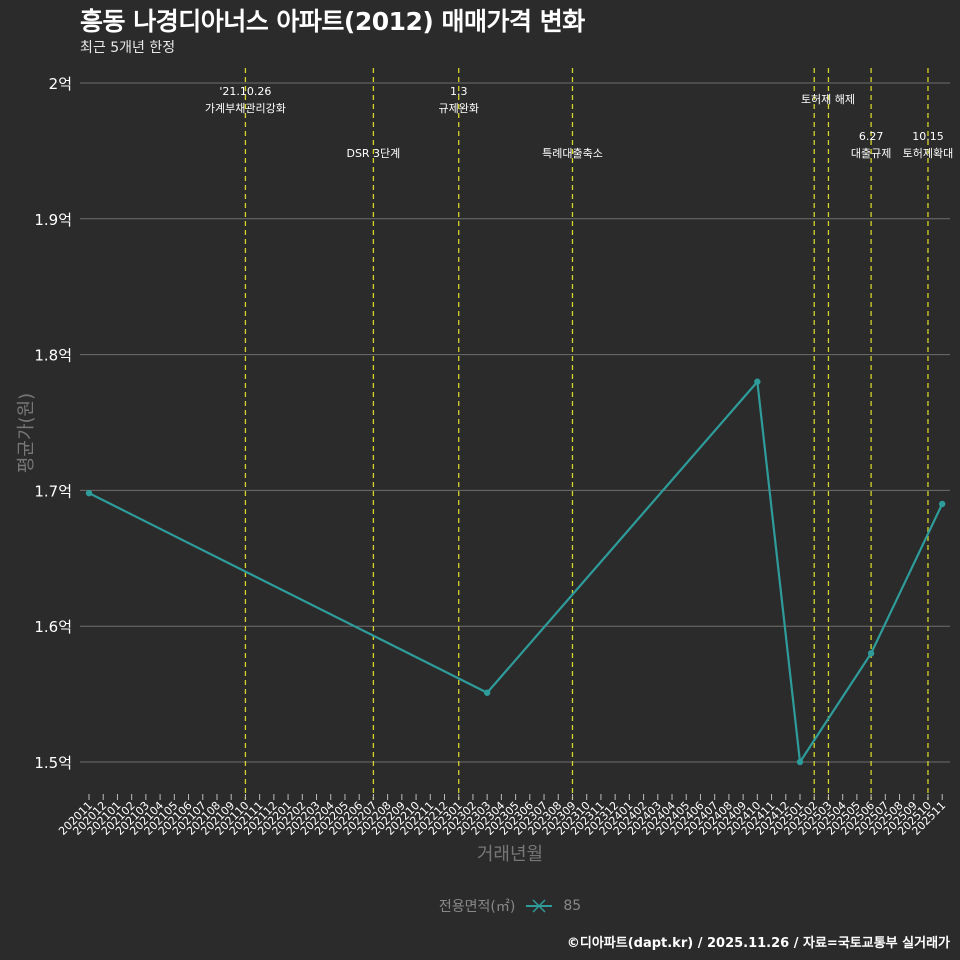 The width and height of the screenshot is (960, 960). Describe the element at coordinates (60, 84) in the screenshot. I see `y-tick-label: 2억` at that location.